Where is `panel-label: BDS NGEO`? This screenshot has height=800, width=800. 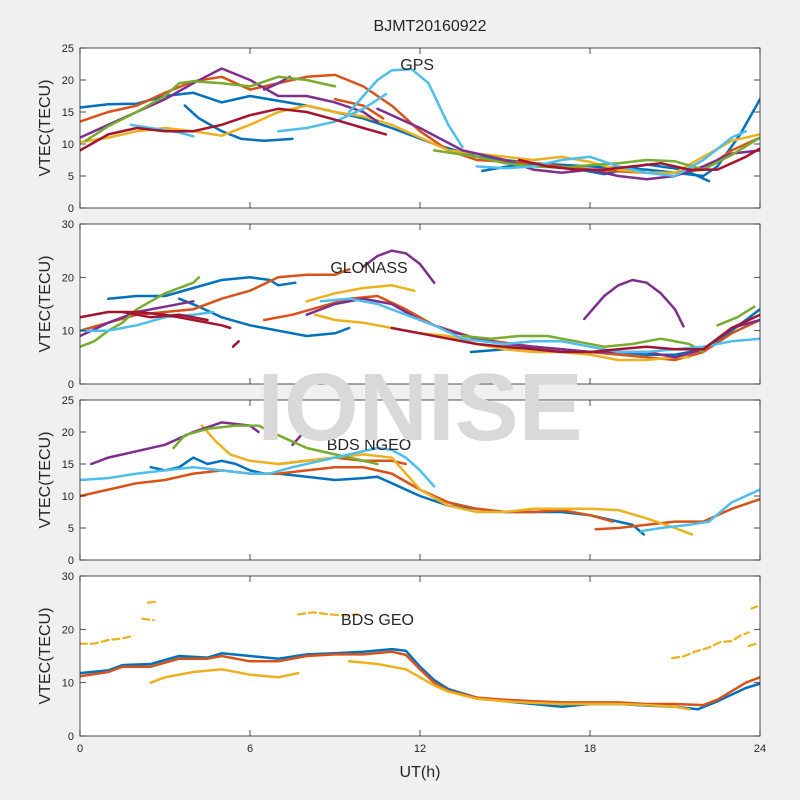
panel-label: BDS NGEO is located at coordinates (369, 445).